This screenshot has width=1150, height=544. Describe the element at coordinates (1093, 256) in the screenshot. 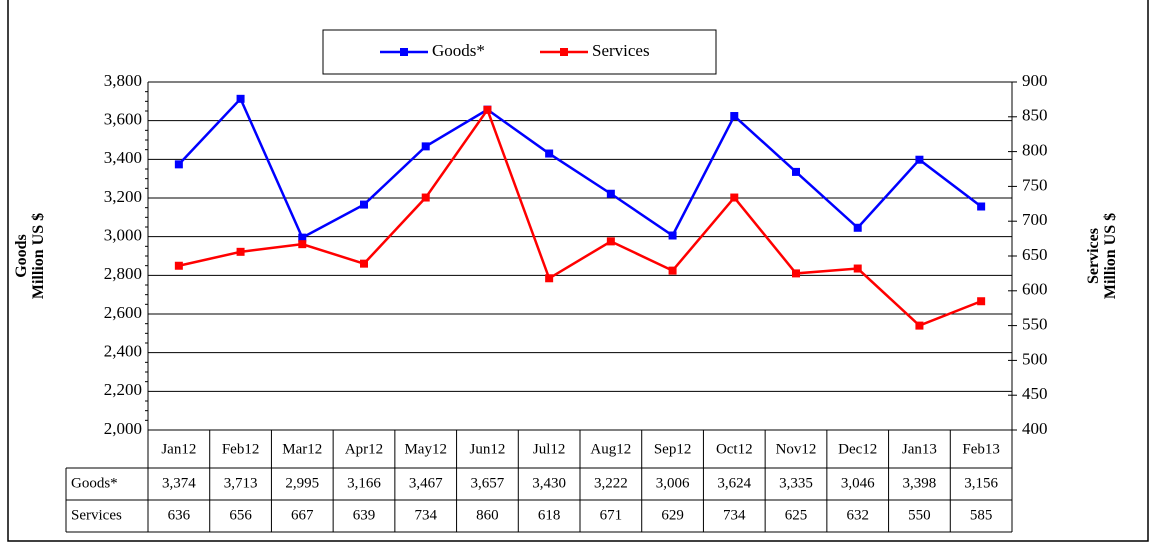

I see `y2-axis-label-line: Services` at that location.